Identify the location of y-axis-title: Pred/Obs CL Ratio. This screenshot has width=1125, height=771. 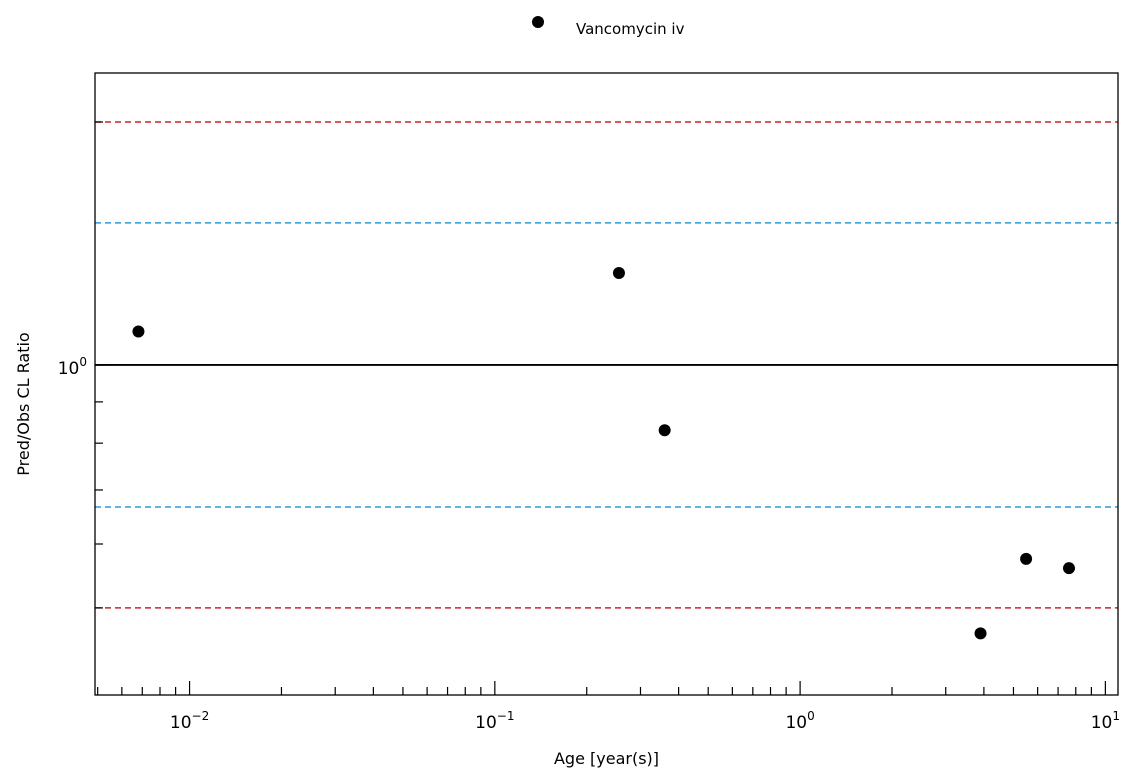
(23, 403).